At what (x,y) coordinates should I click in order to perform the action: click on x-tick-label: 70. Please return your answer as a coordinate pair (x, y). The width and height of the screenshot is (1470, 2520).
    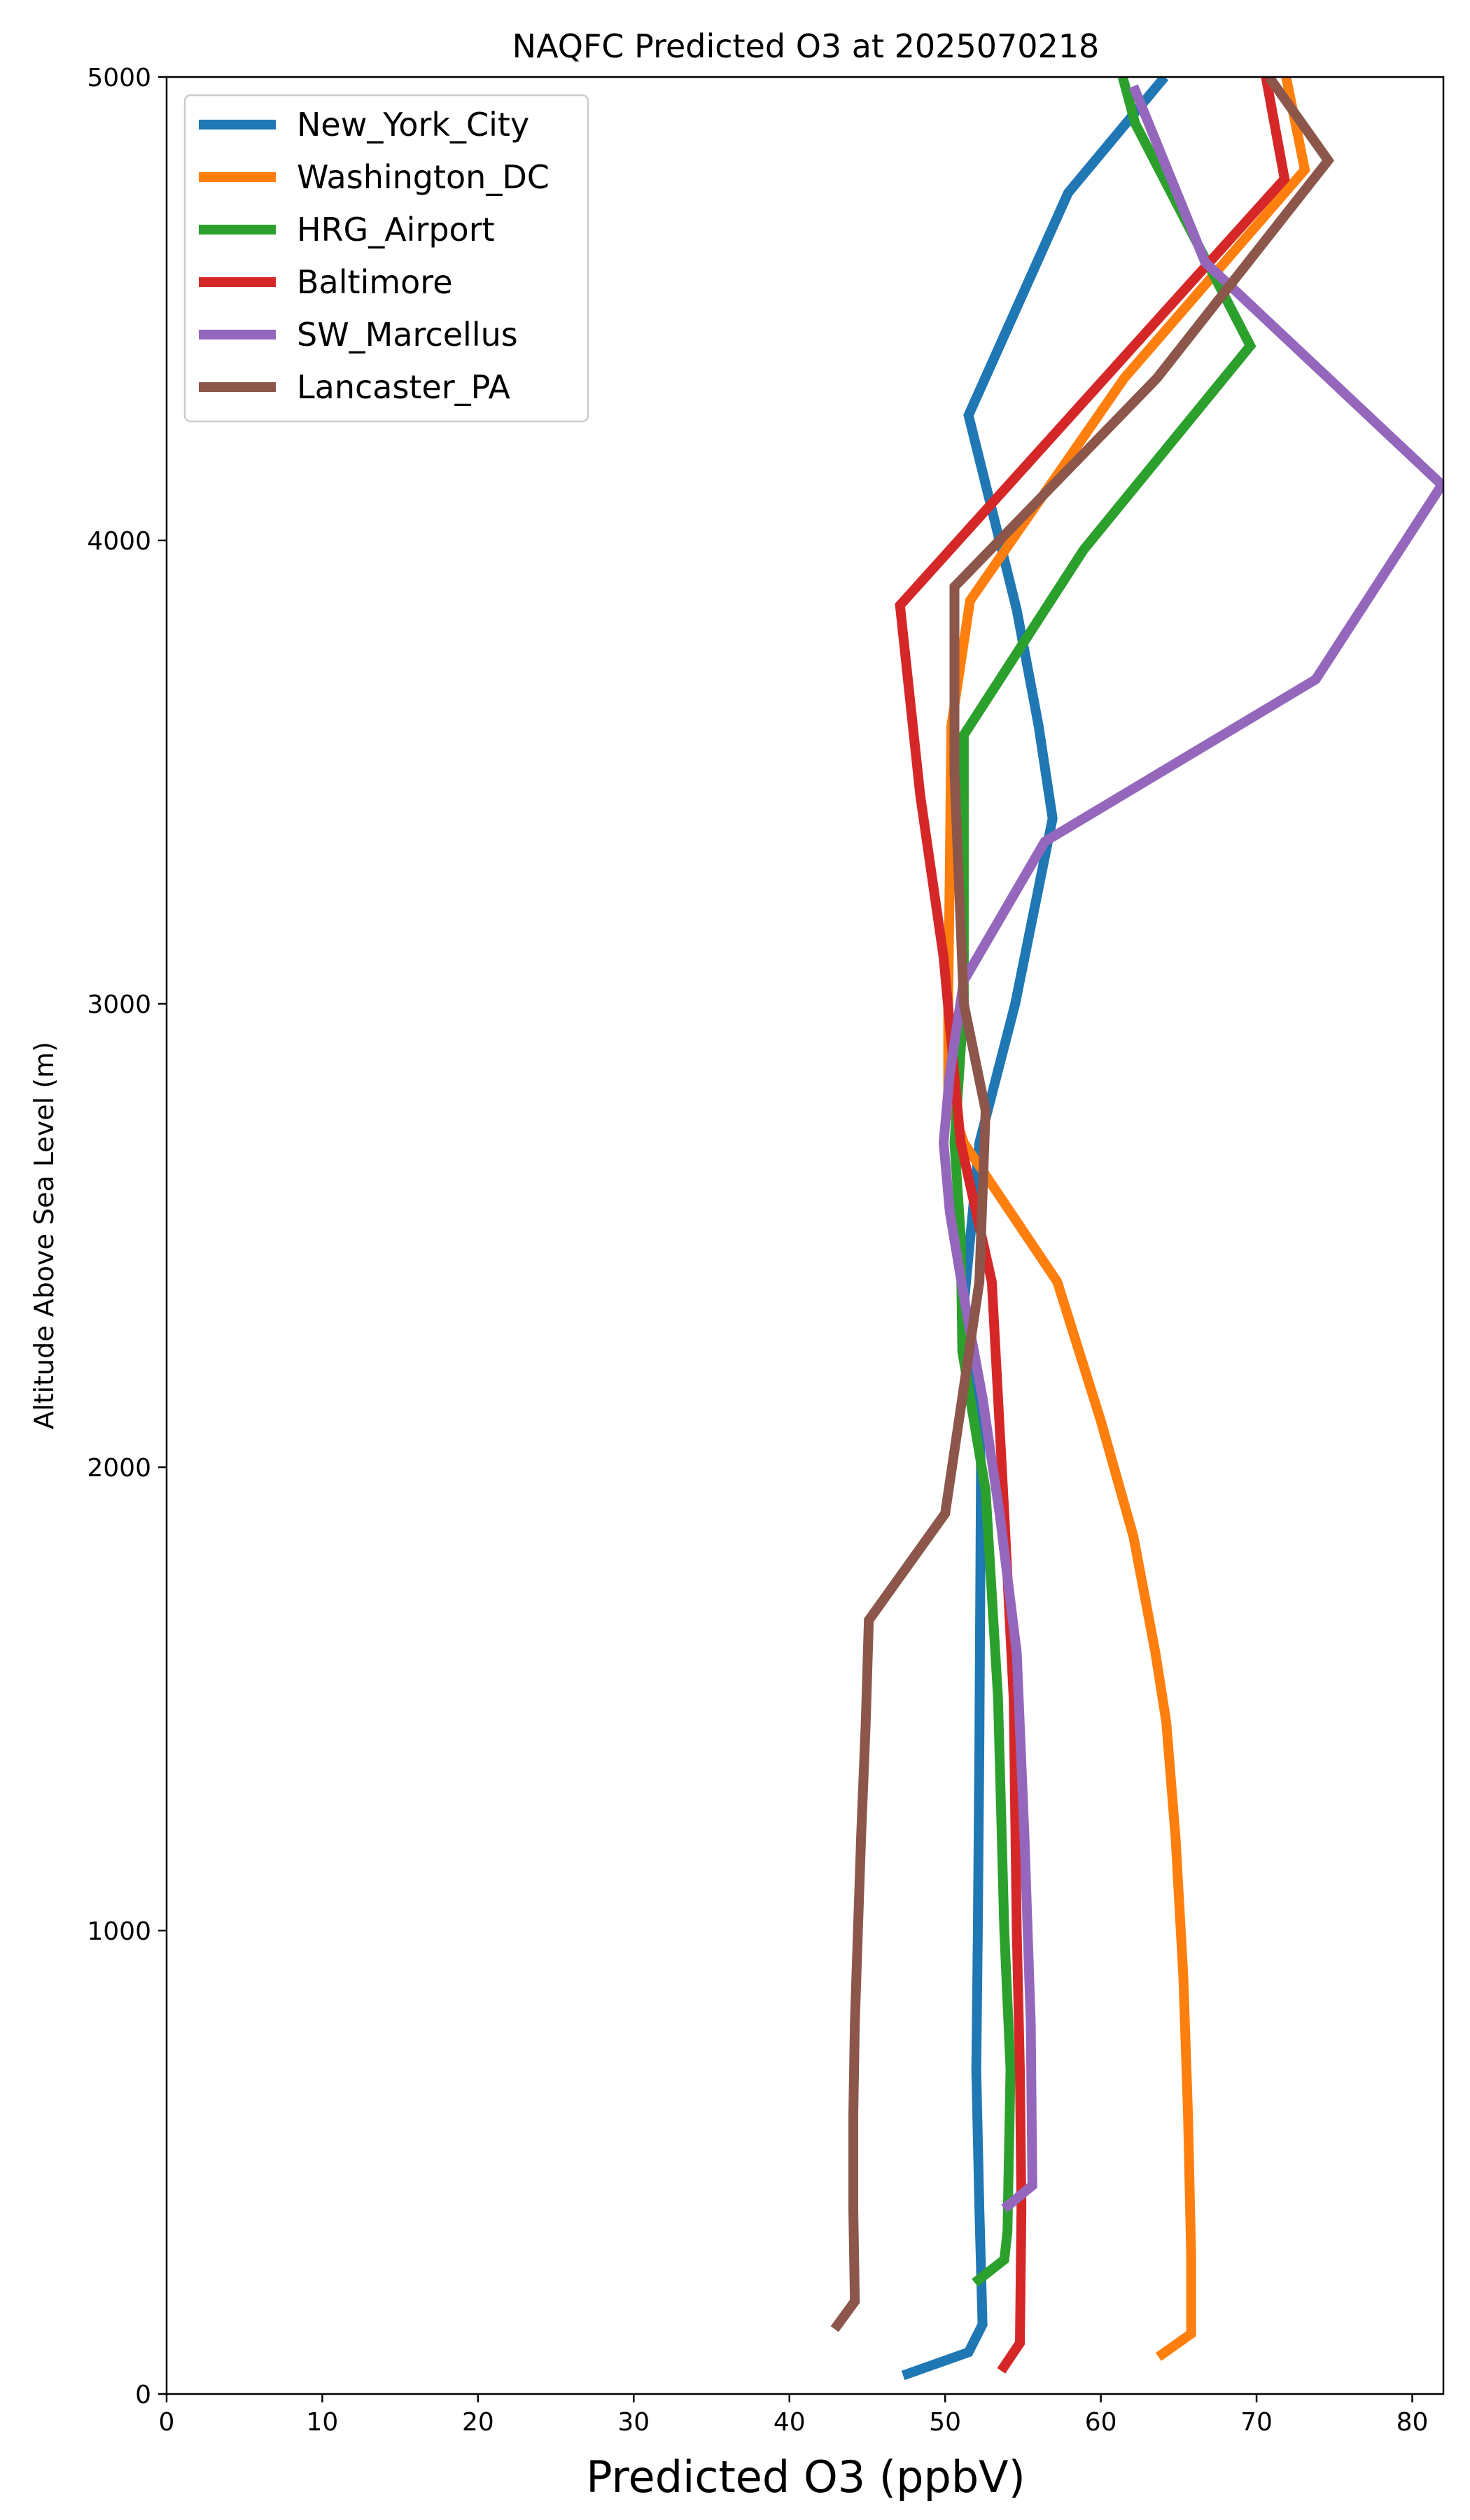
    Looking at the image, I should click on (1256, 2422).